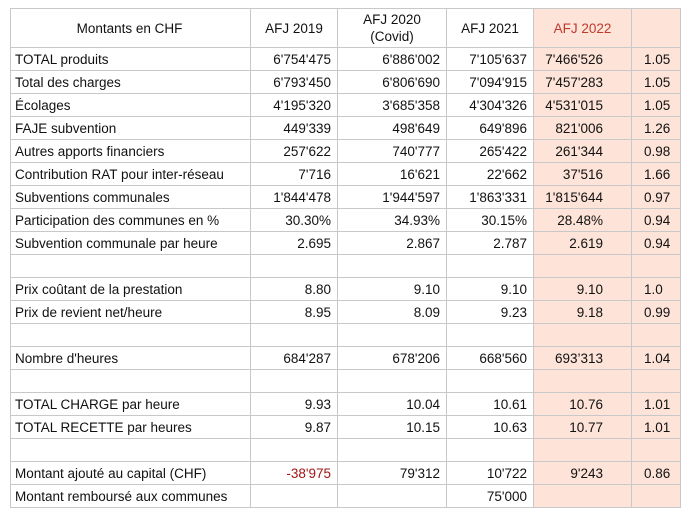 The height and width of the screenshot is (521, 691). What do you see at coordinates (392, 473) in the screenshot?
I see `cell: 79'312` at bounding box center [392, 473].